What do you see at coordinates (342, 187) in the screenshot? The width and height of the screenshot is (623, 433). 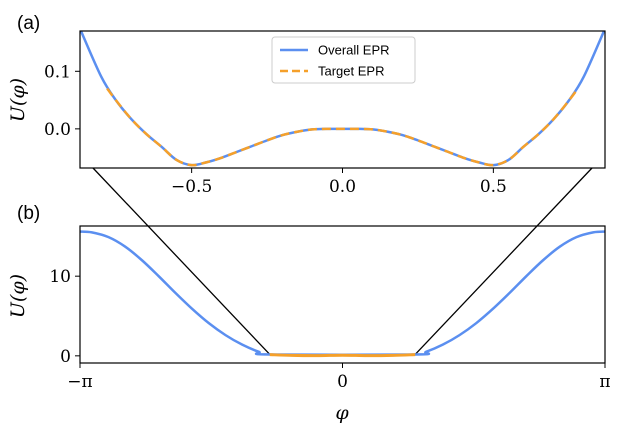 I see `a-x-tick-label: 0.0` at bounding box center [342, 187].